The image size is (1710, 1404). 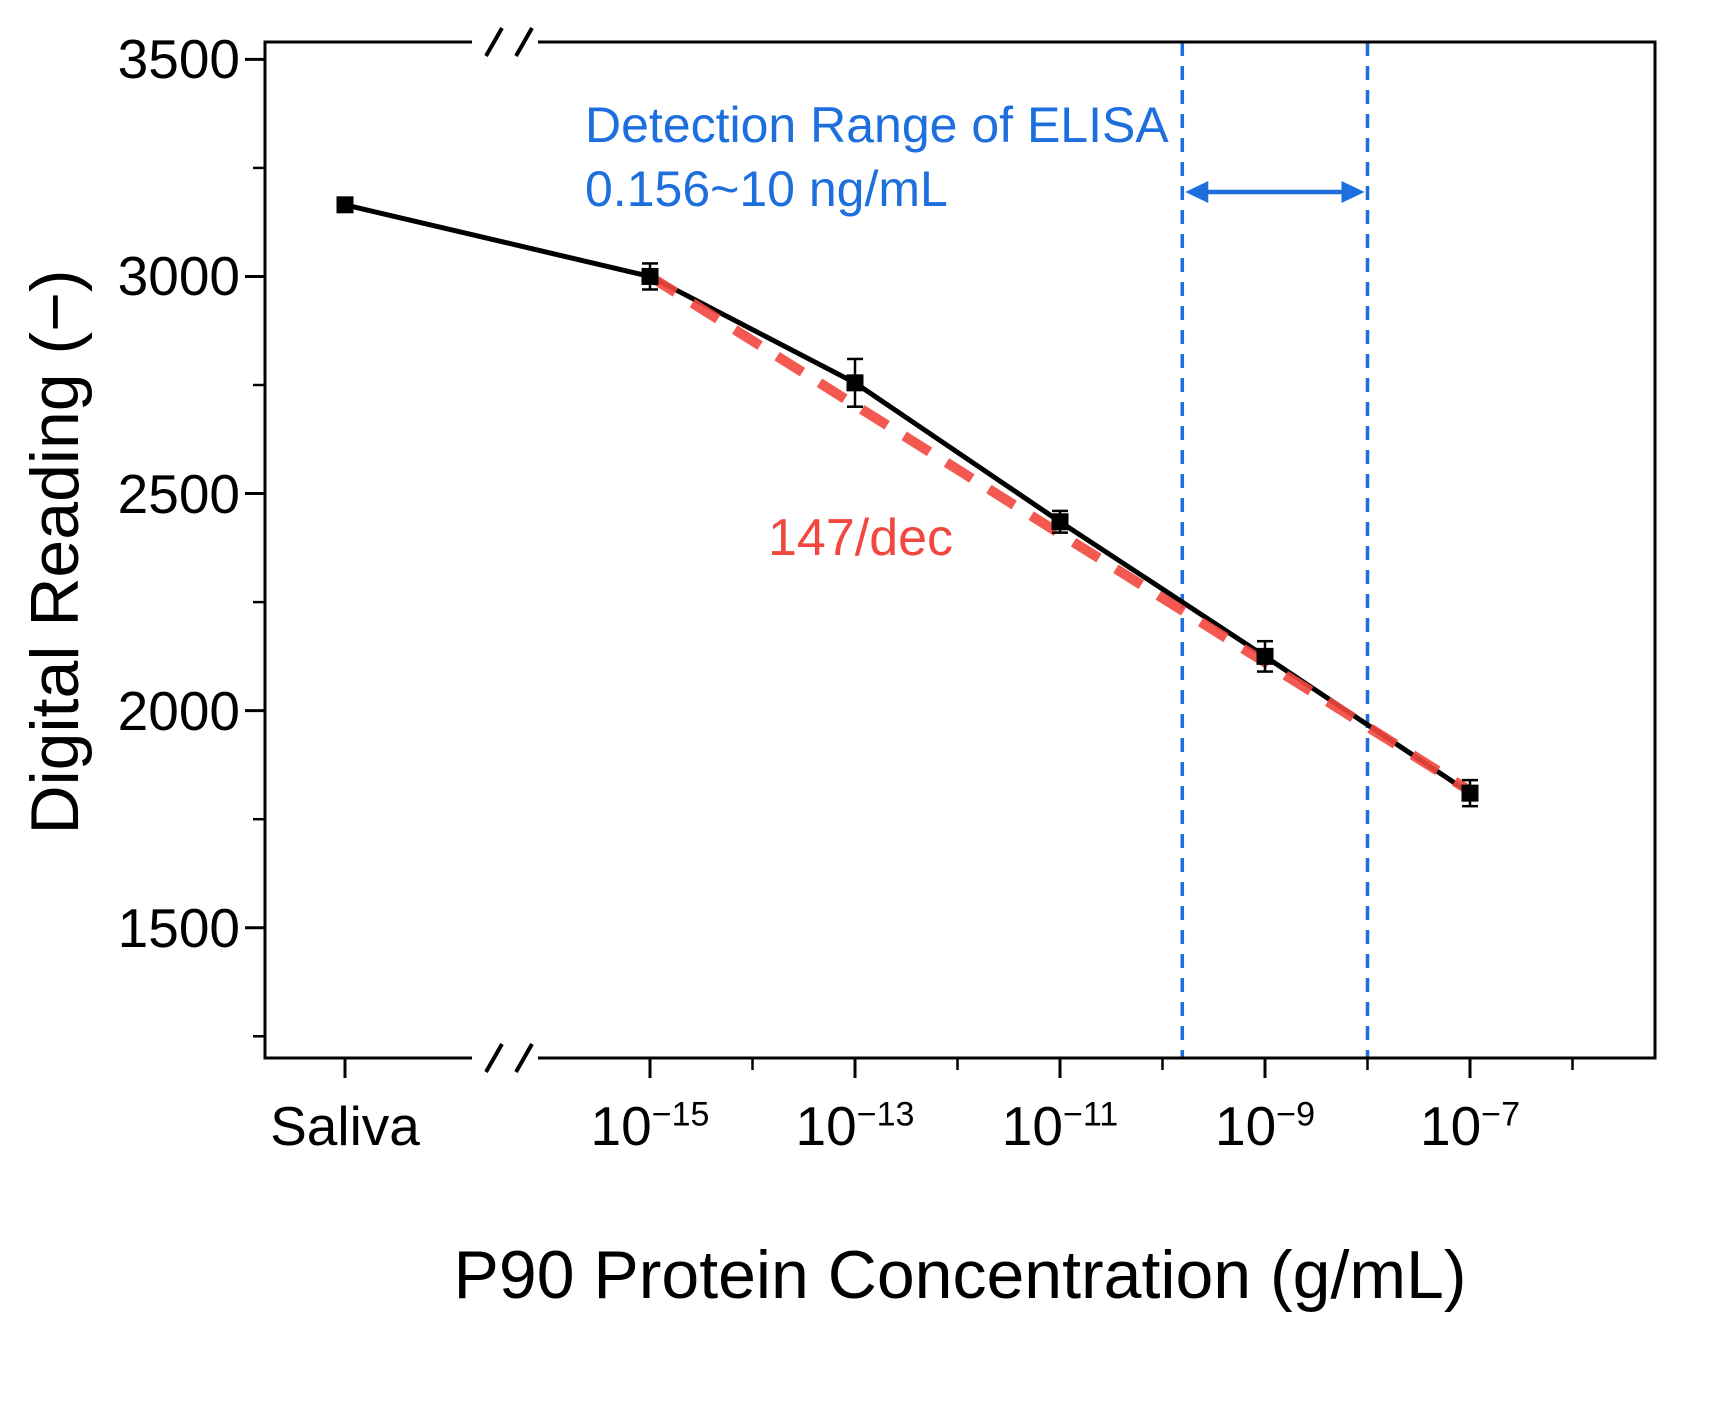 I want to click on arrowhead-right, so click(x=1353, y=192).